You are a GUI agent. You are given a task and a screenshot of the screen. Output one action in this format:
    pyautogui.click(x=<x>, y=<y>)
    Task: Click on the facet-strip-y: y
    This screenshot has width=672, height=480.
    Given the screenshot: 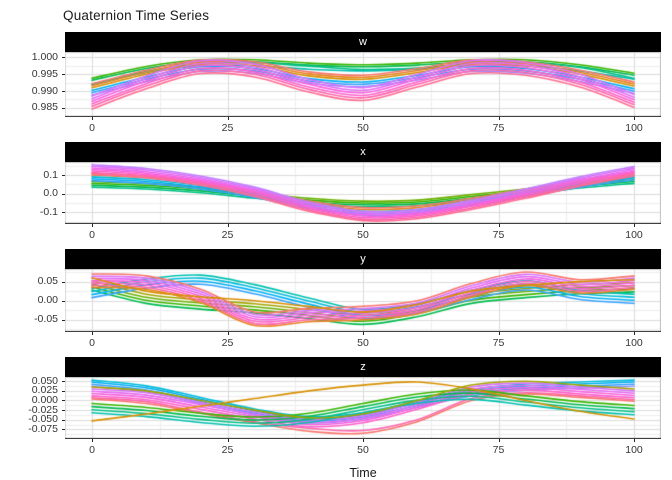 What is the action you would take?
    pyautogui.click(x=363, y=259)
    